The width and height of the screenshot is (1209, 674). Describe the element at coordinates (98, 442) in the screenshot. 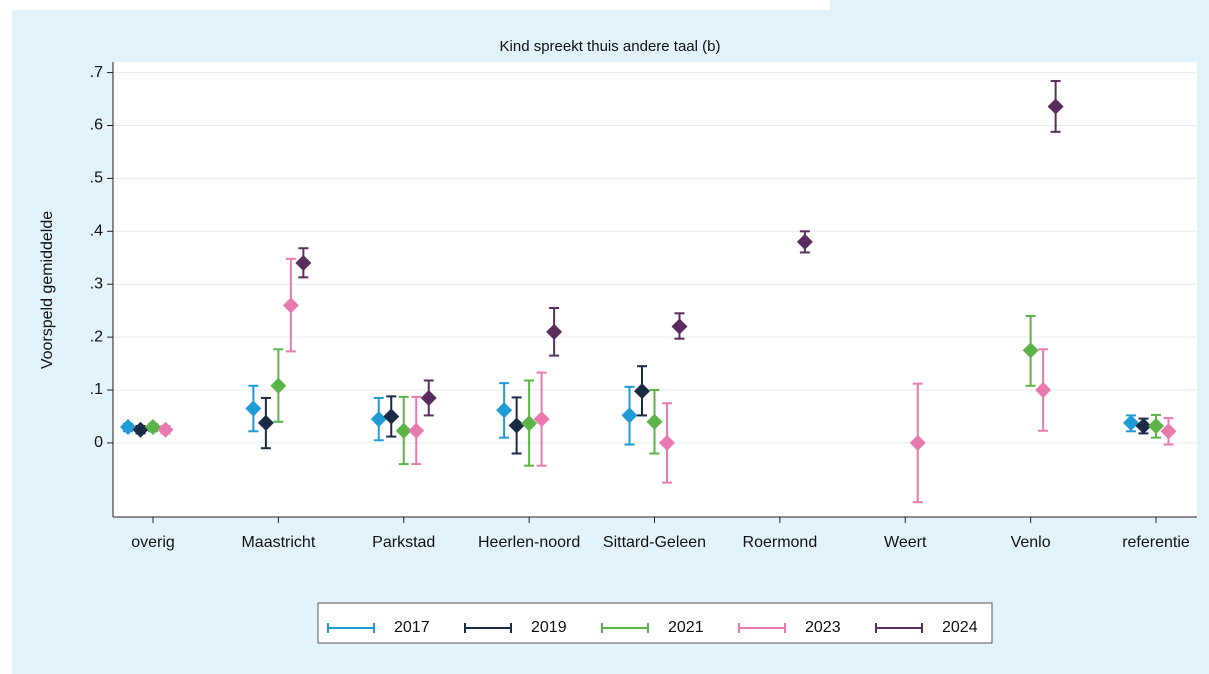

I see `y-tick-label: 0` at that location.